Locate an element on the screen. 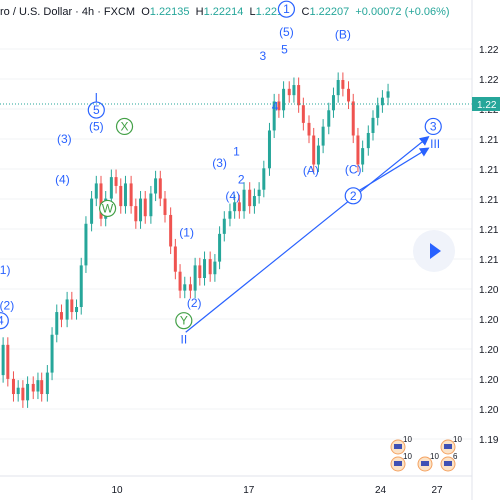 The height and width of the screenshot is (500, 500). current-price-tag is located at coordinates (486, 104).